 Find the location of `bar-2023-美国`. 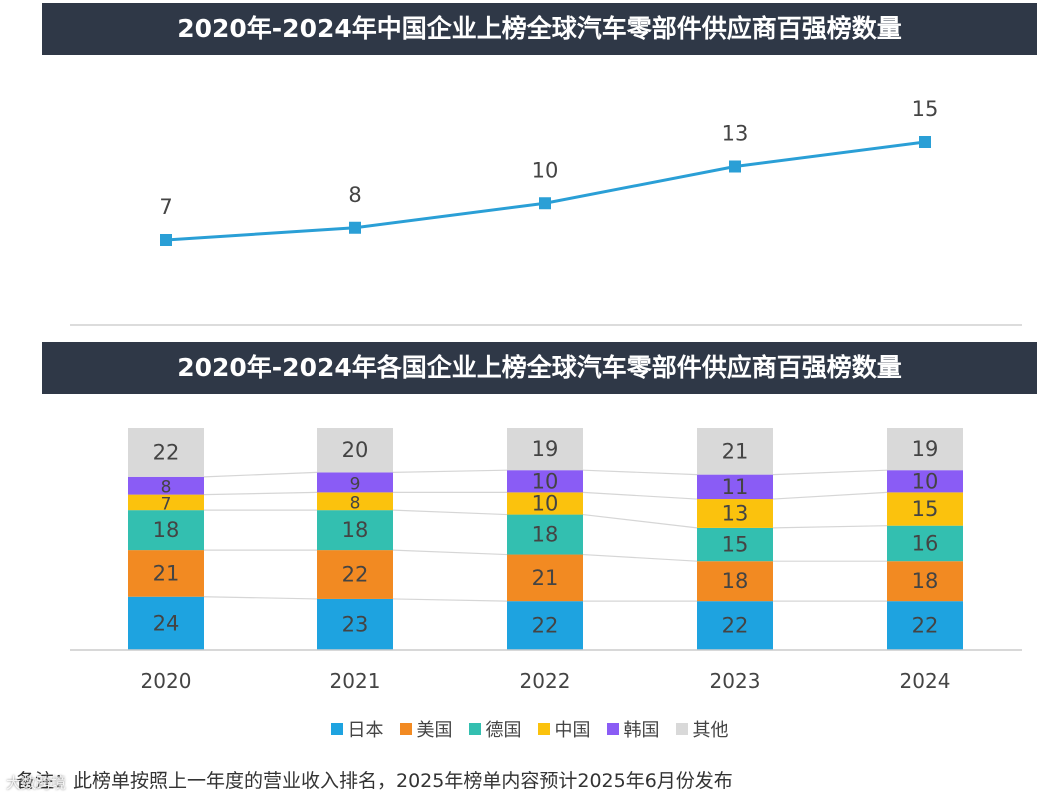

bar-2023-美国 is located at coordinates (735, 581).